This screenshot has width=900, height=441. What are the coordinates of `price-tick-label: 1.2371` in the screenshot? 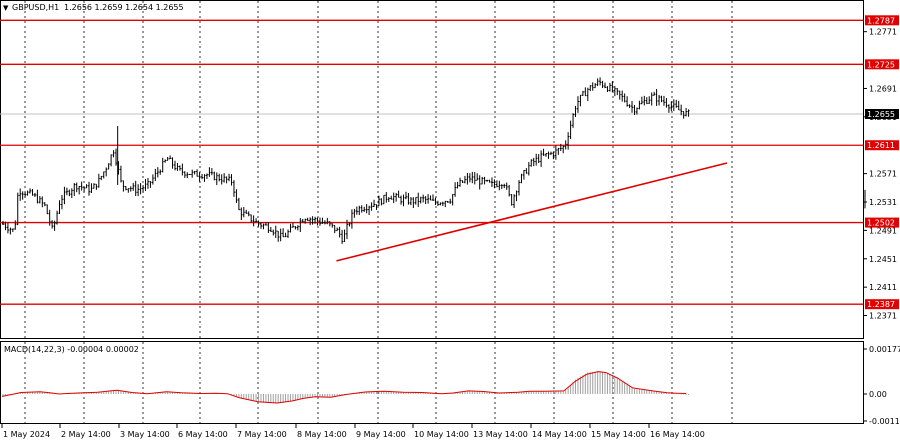 It's located at (883, 316).